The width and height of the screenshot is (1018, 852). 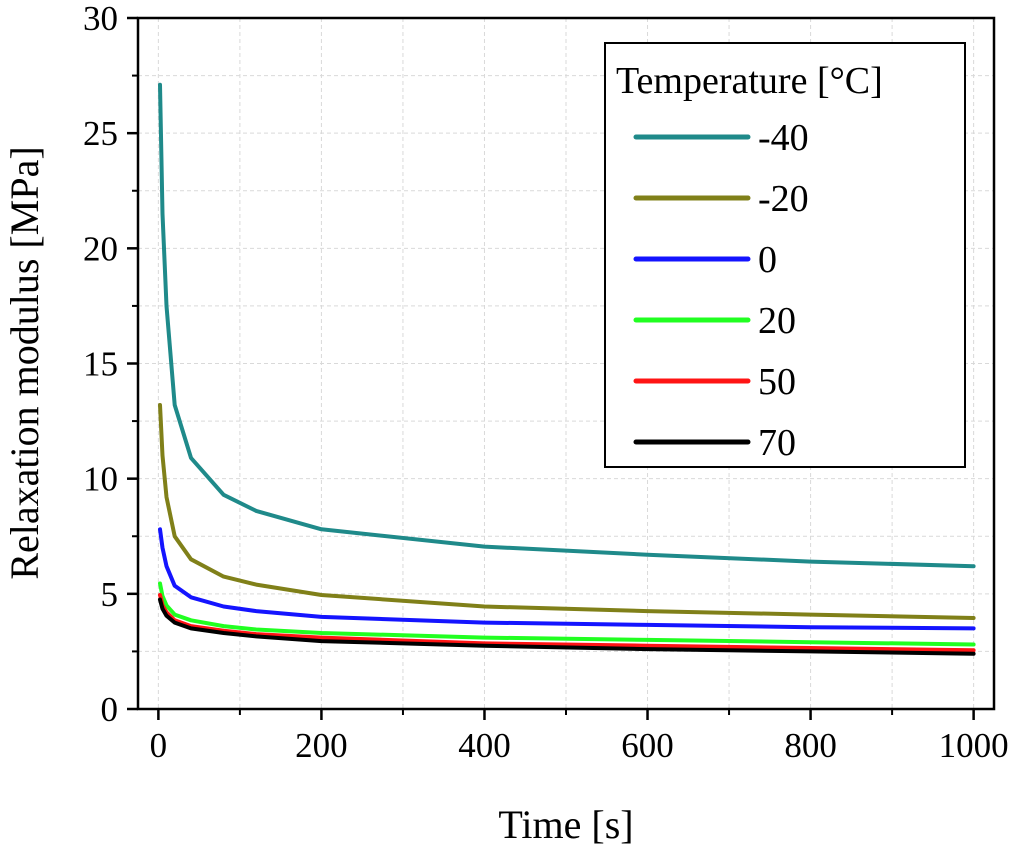 What do you see at coordinates (974, 745) in the screenshot?
I see `x-tick-label: 1000` at bounding box center [974, 745].